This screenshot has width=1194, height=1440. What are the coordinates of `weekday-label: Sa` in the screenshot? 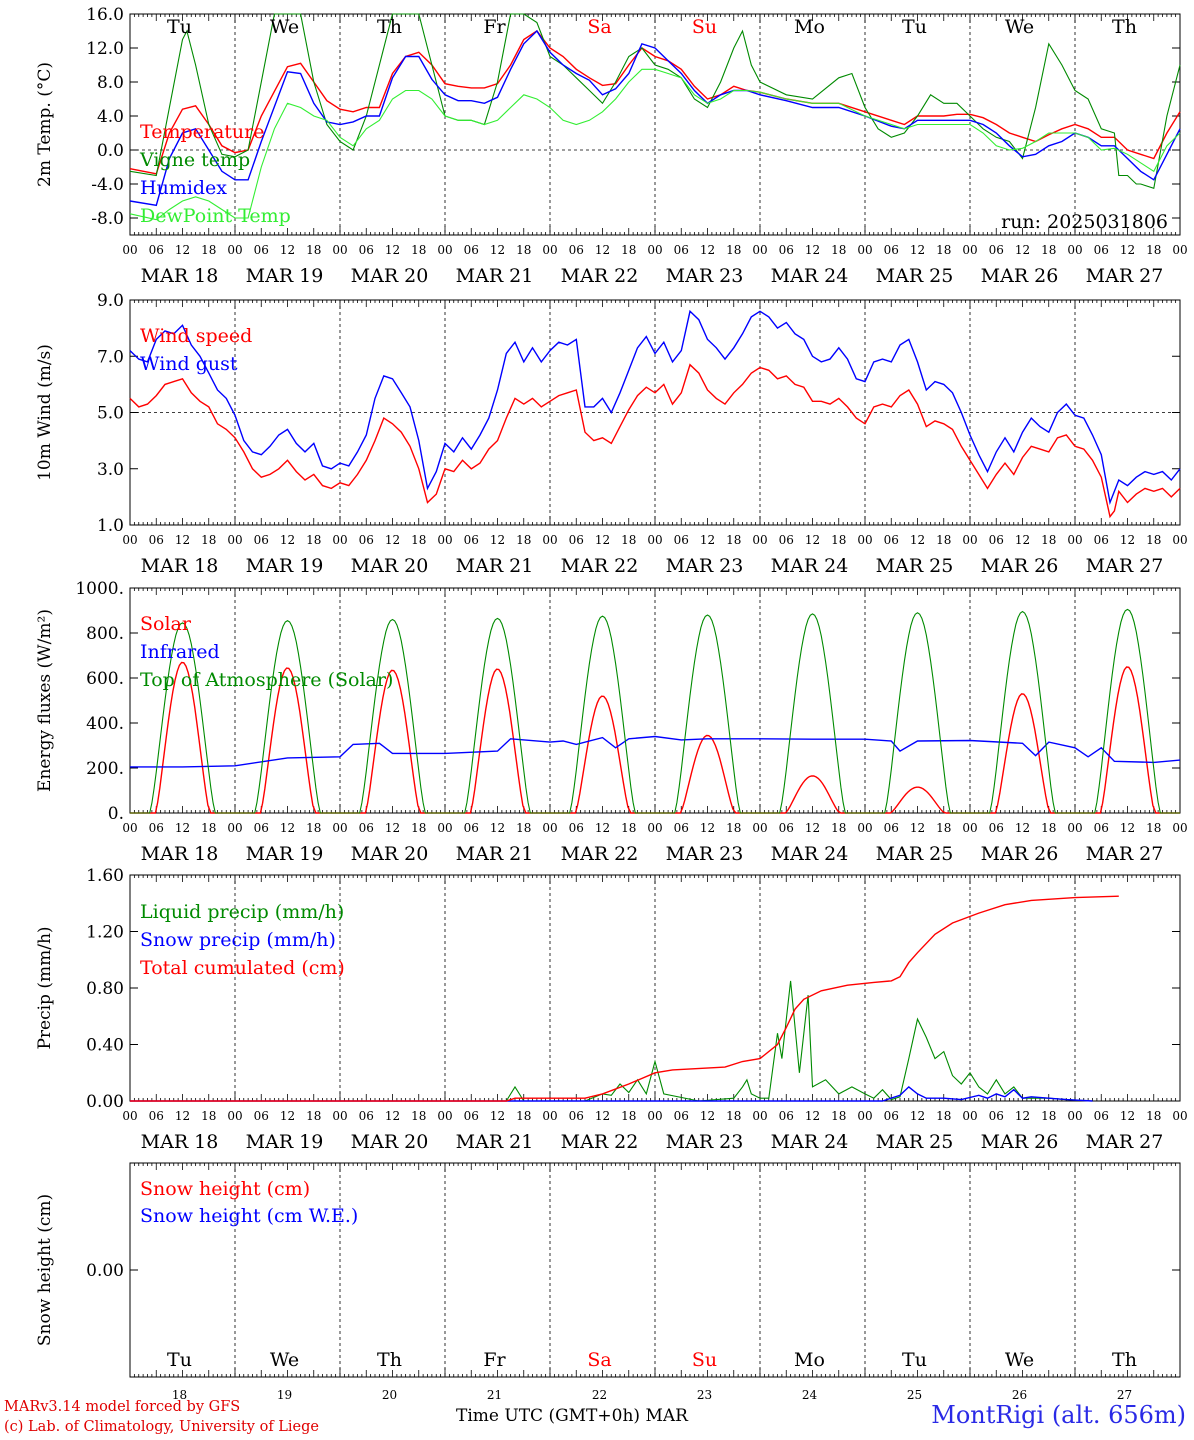 It's located at (599, 27).